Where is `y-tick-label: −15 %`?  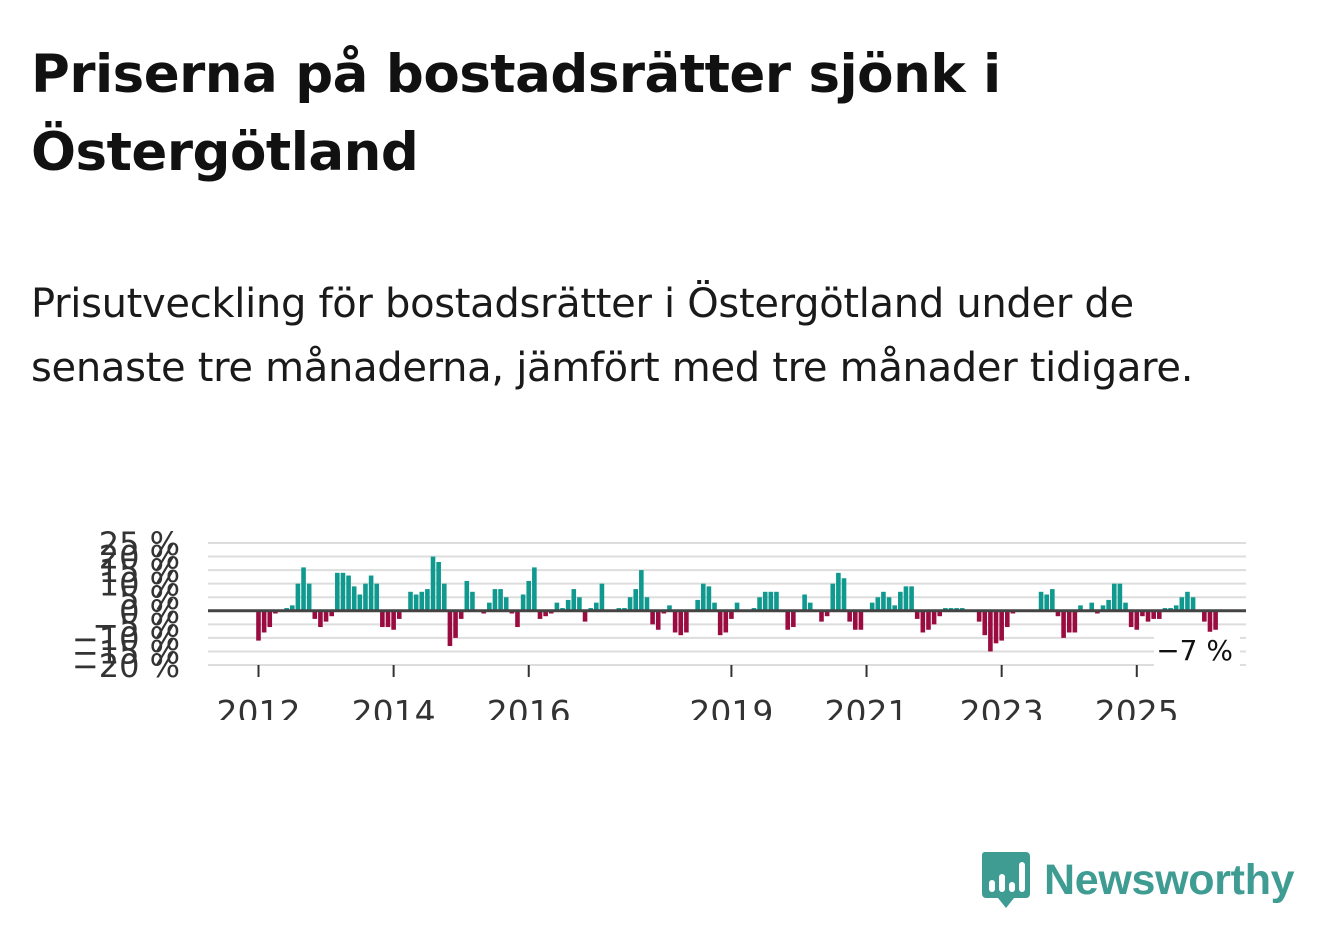
y-tick-label: −15 % is located at coordinates (126, 652).